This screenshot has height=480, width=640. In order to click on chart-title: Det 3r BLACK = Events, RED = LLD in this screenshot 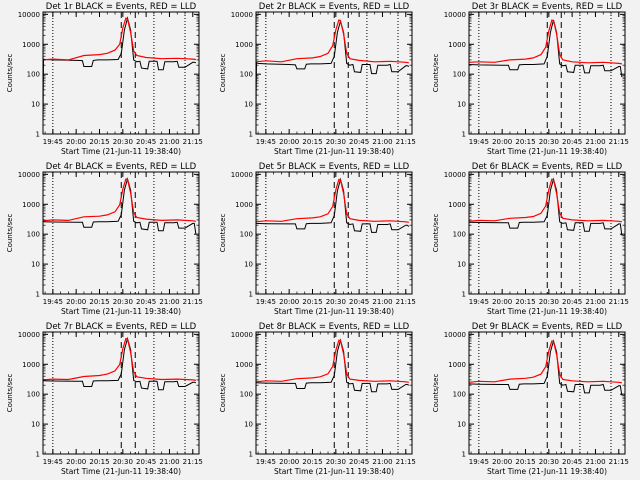, I will do `click(547, 7)`.